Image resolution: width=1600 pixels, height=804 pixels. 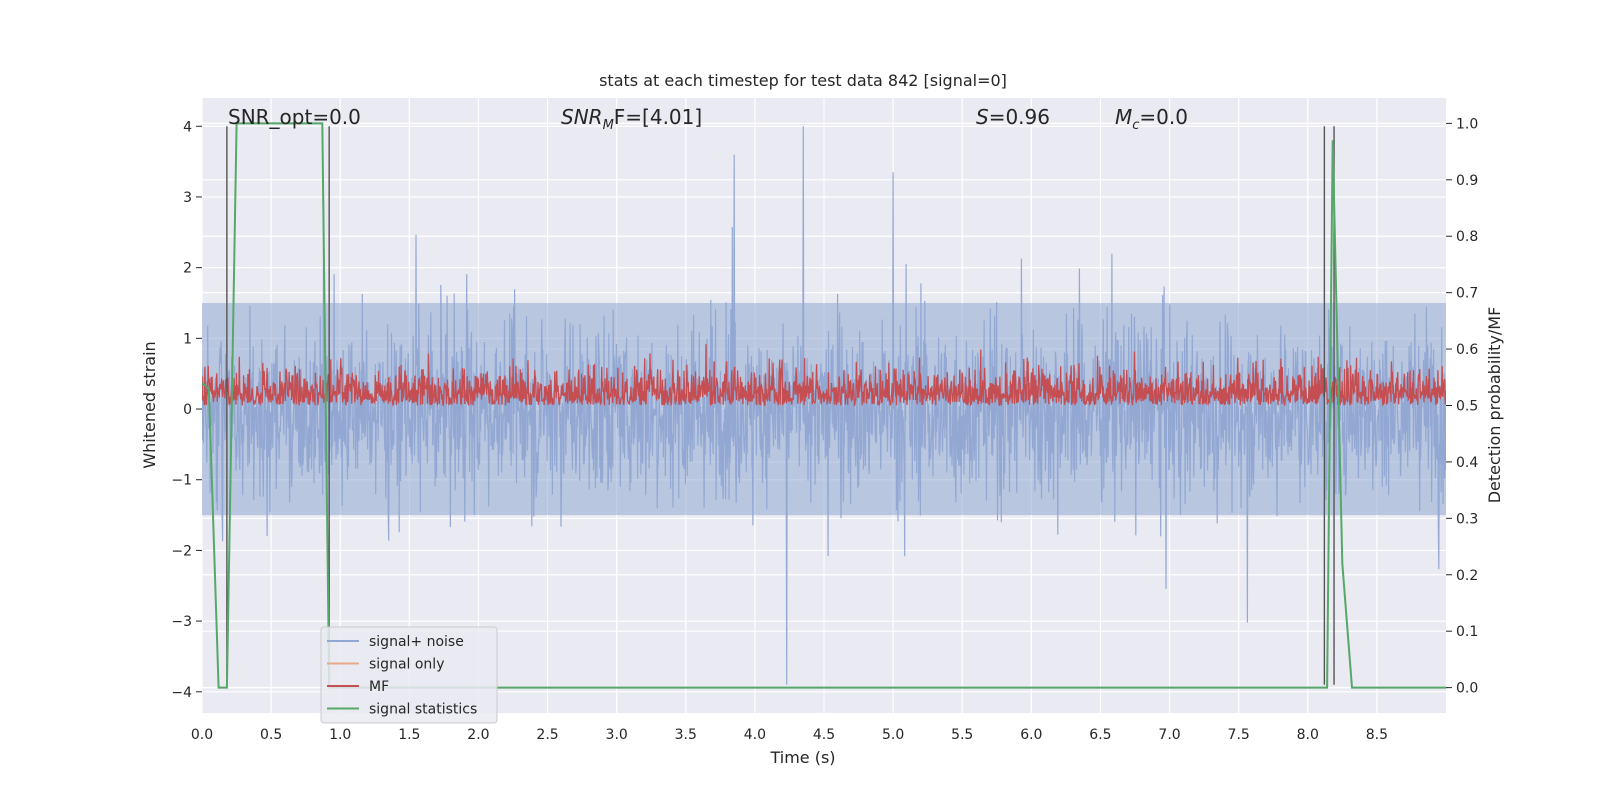 I want to click on right-y-tick-label: 0.2, so click(x=1467, y=576).